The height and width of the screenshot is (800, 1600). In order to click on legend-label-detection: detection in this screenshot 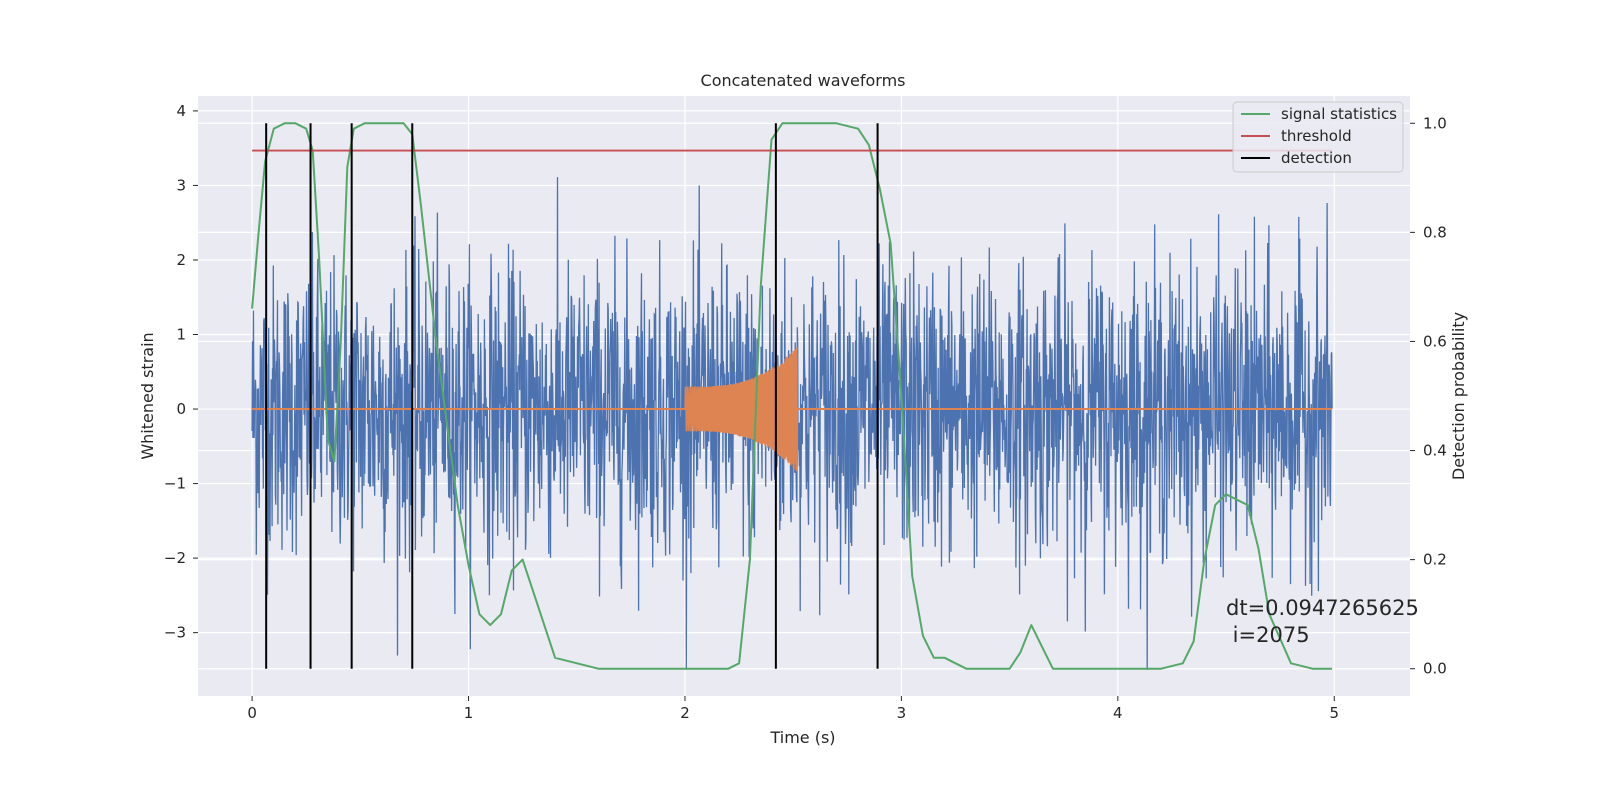, I will do `click(1316, 158)`.